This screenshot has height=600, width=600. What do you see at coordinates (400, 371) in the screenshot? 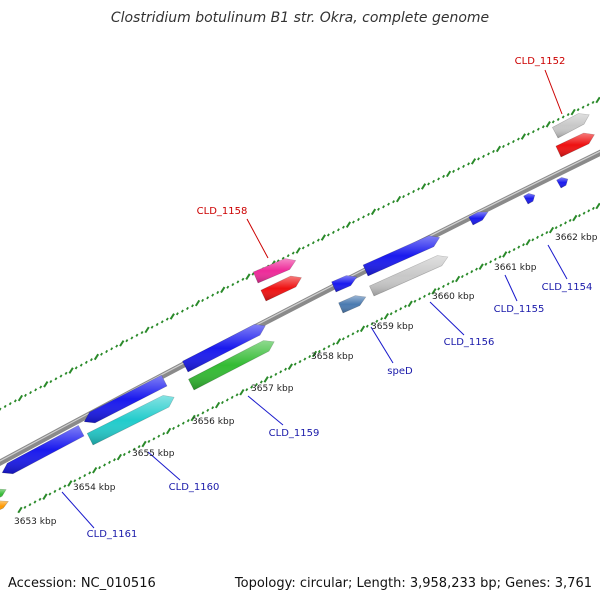
I see `gene-label: speD` at bounding box center [400, 371].